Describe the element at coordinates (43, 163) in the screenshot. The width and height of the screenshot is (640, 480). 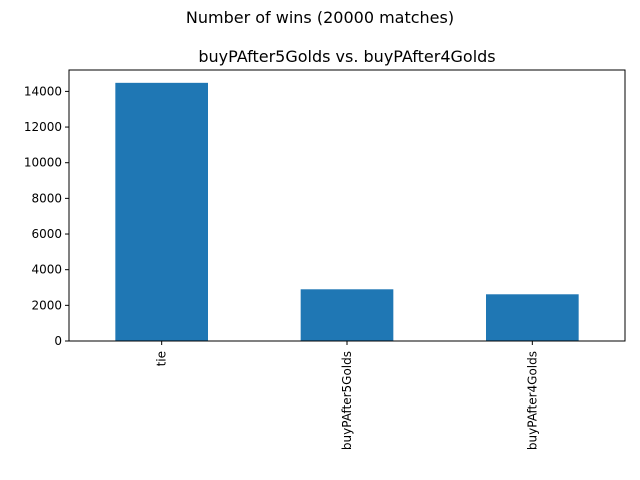
I see `y-tick-label: 10000` at that location.